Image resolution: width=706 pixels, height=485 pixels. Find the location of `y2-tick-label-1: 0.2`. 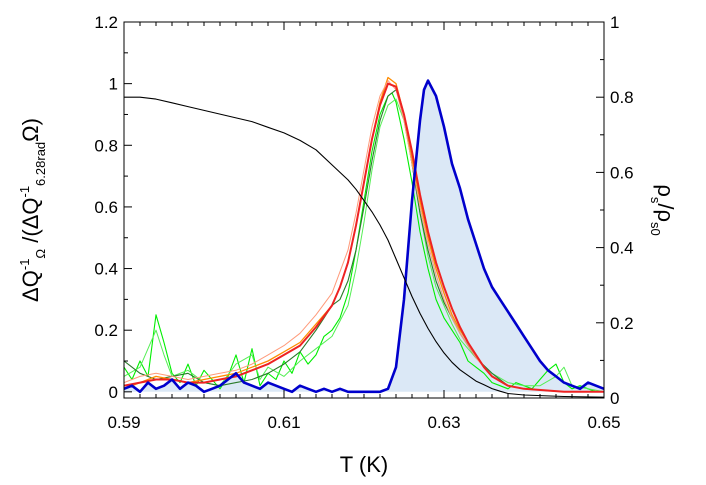

y2-tick-label-1: 0.2 is located at coordinates (622, 323).